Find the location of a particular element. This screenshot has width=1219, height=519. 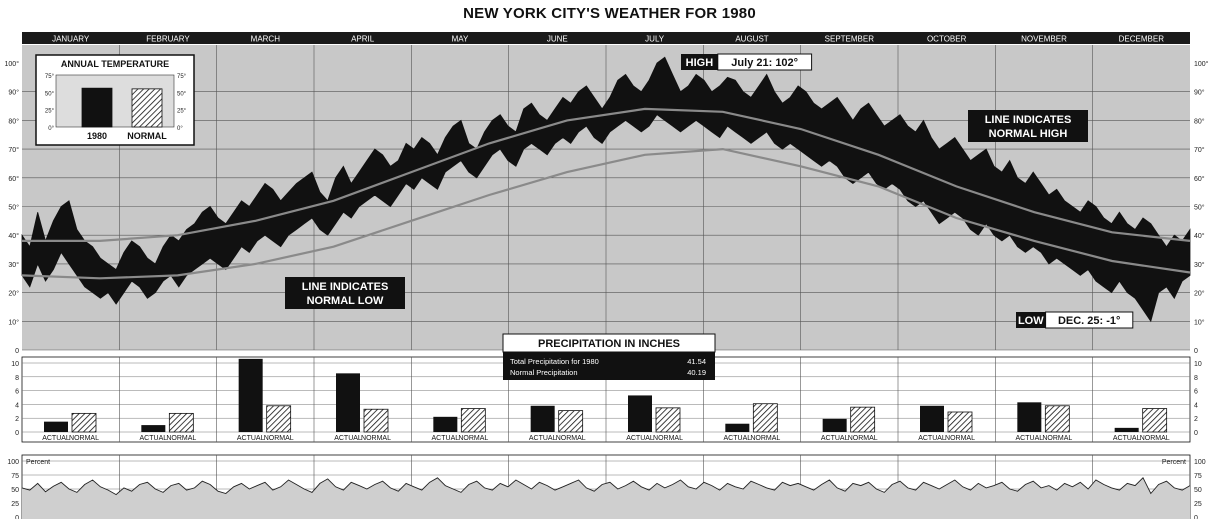

humidity-area is located at coordinates (606, 498).